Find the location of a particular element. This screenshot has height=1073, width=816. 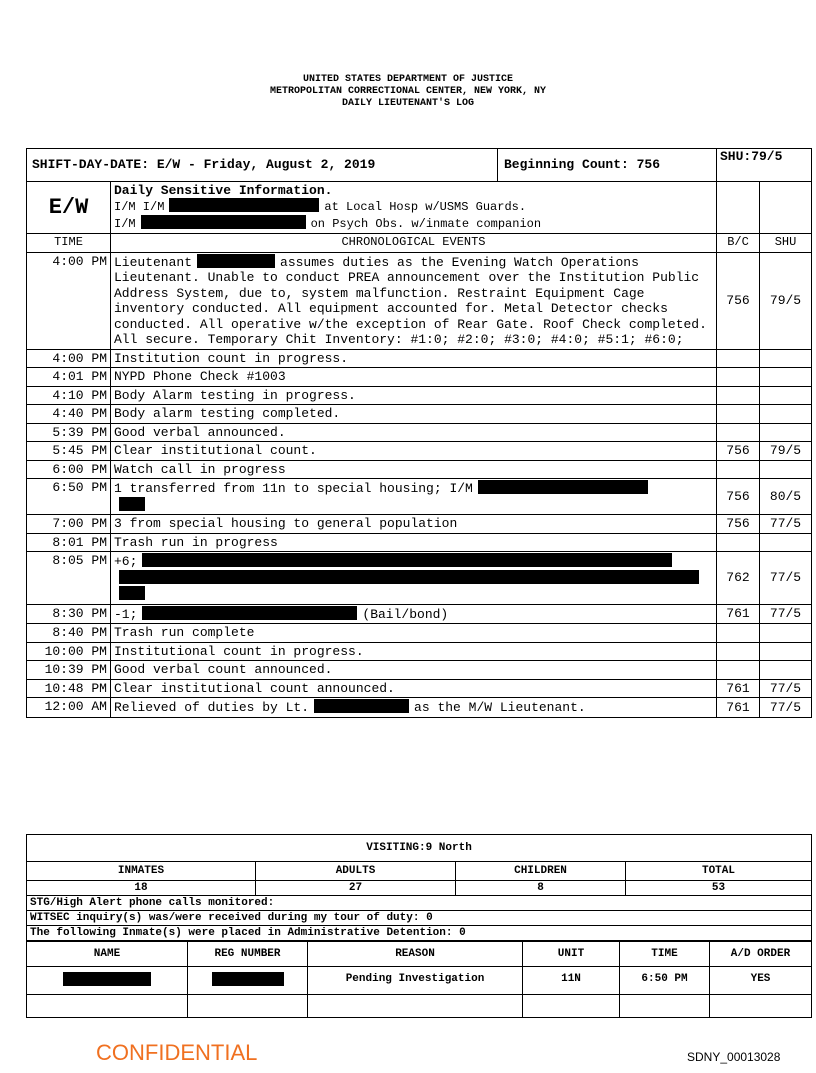

log-shu: 80/5 is located at coordinates (785, 496).